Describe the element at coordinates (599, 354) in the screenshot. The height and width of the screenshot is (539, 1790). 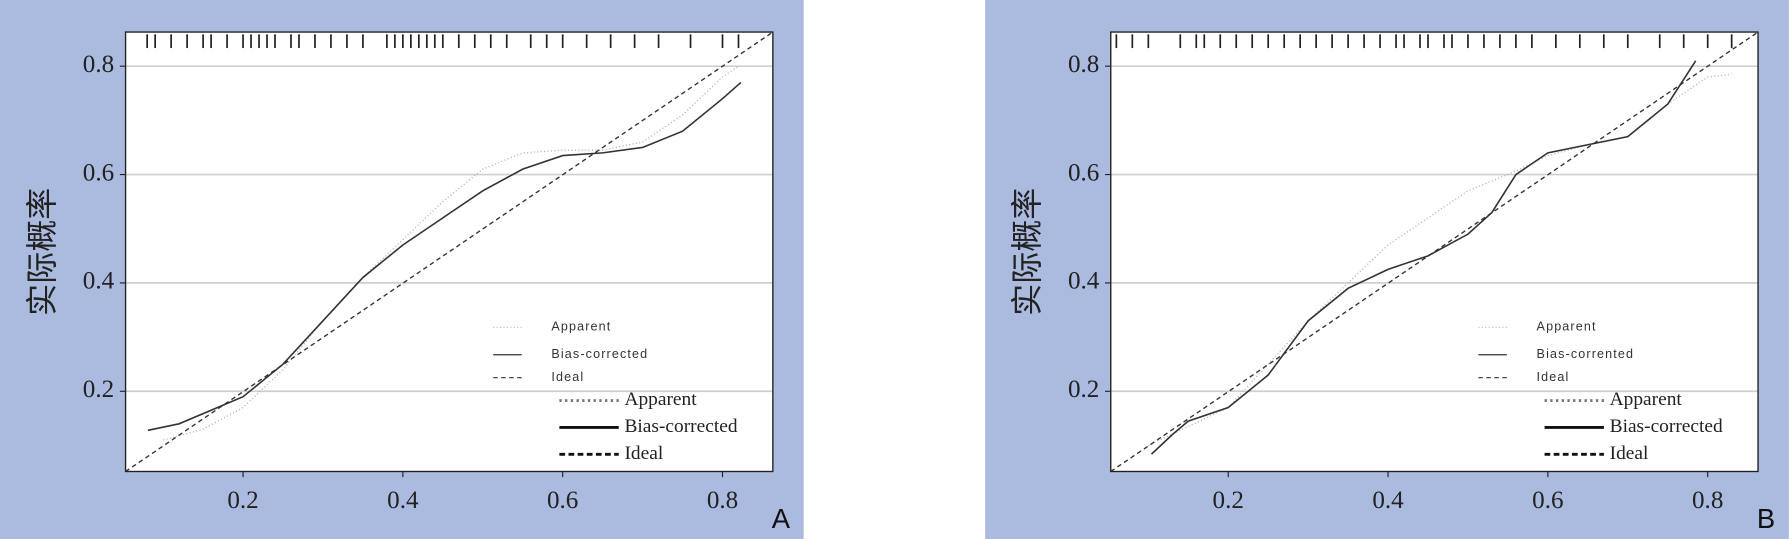
I see `legend-small-label: Bias-corrected` at that location.